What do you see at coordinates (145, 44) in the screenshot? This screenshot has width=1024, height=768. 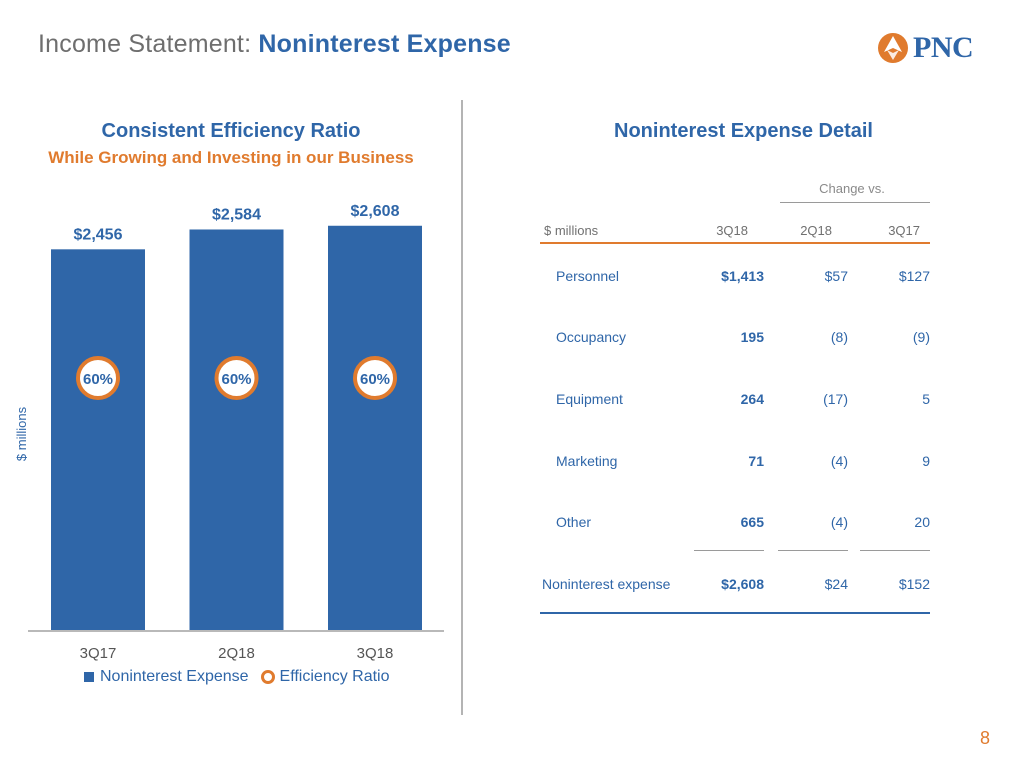 I see `title-prefix: Income Statement:` at bounding box center [145, 44].